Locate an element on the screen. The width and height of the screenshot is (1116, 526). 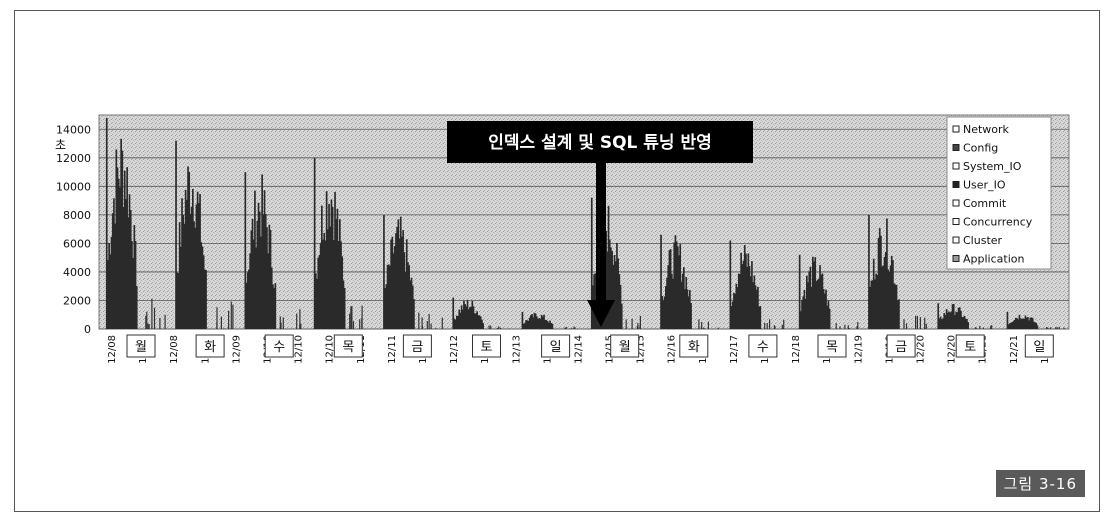
x-tick-label: 12/13 is located at coordinates (516, 349).